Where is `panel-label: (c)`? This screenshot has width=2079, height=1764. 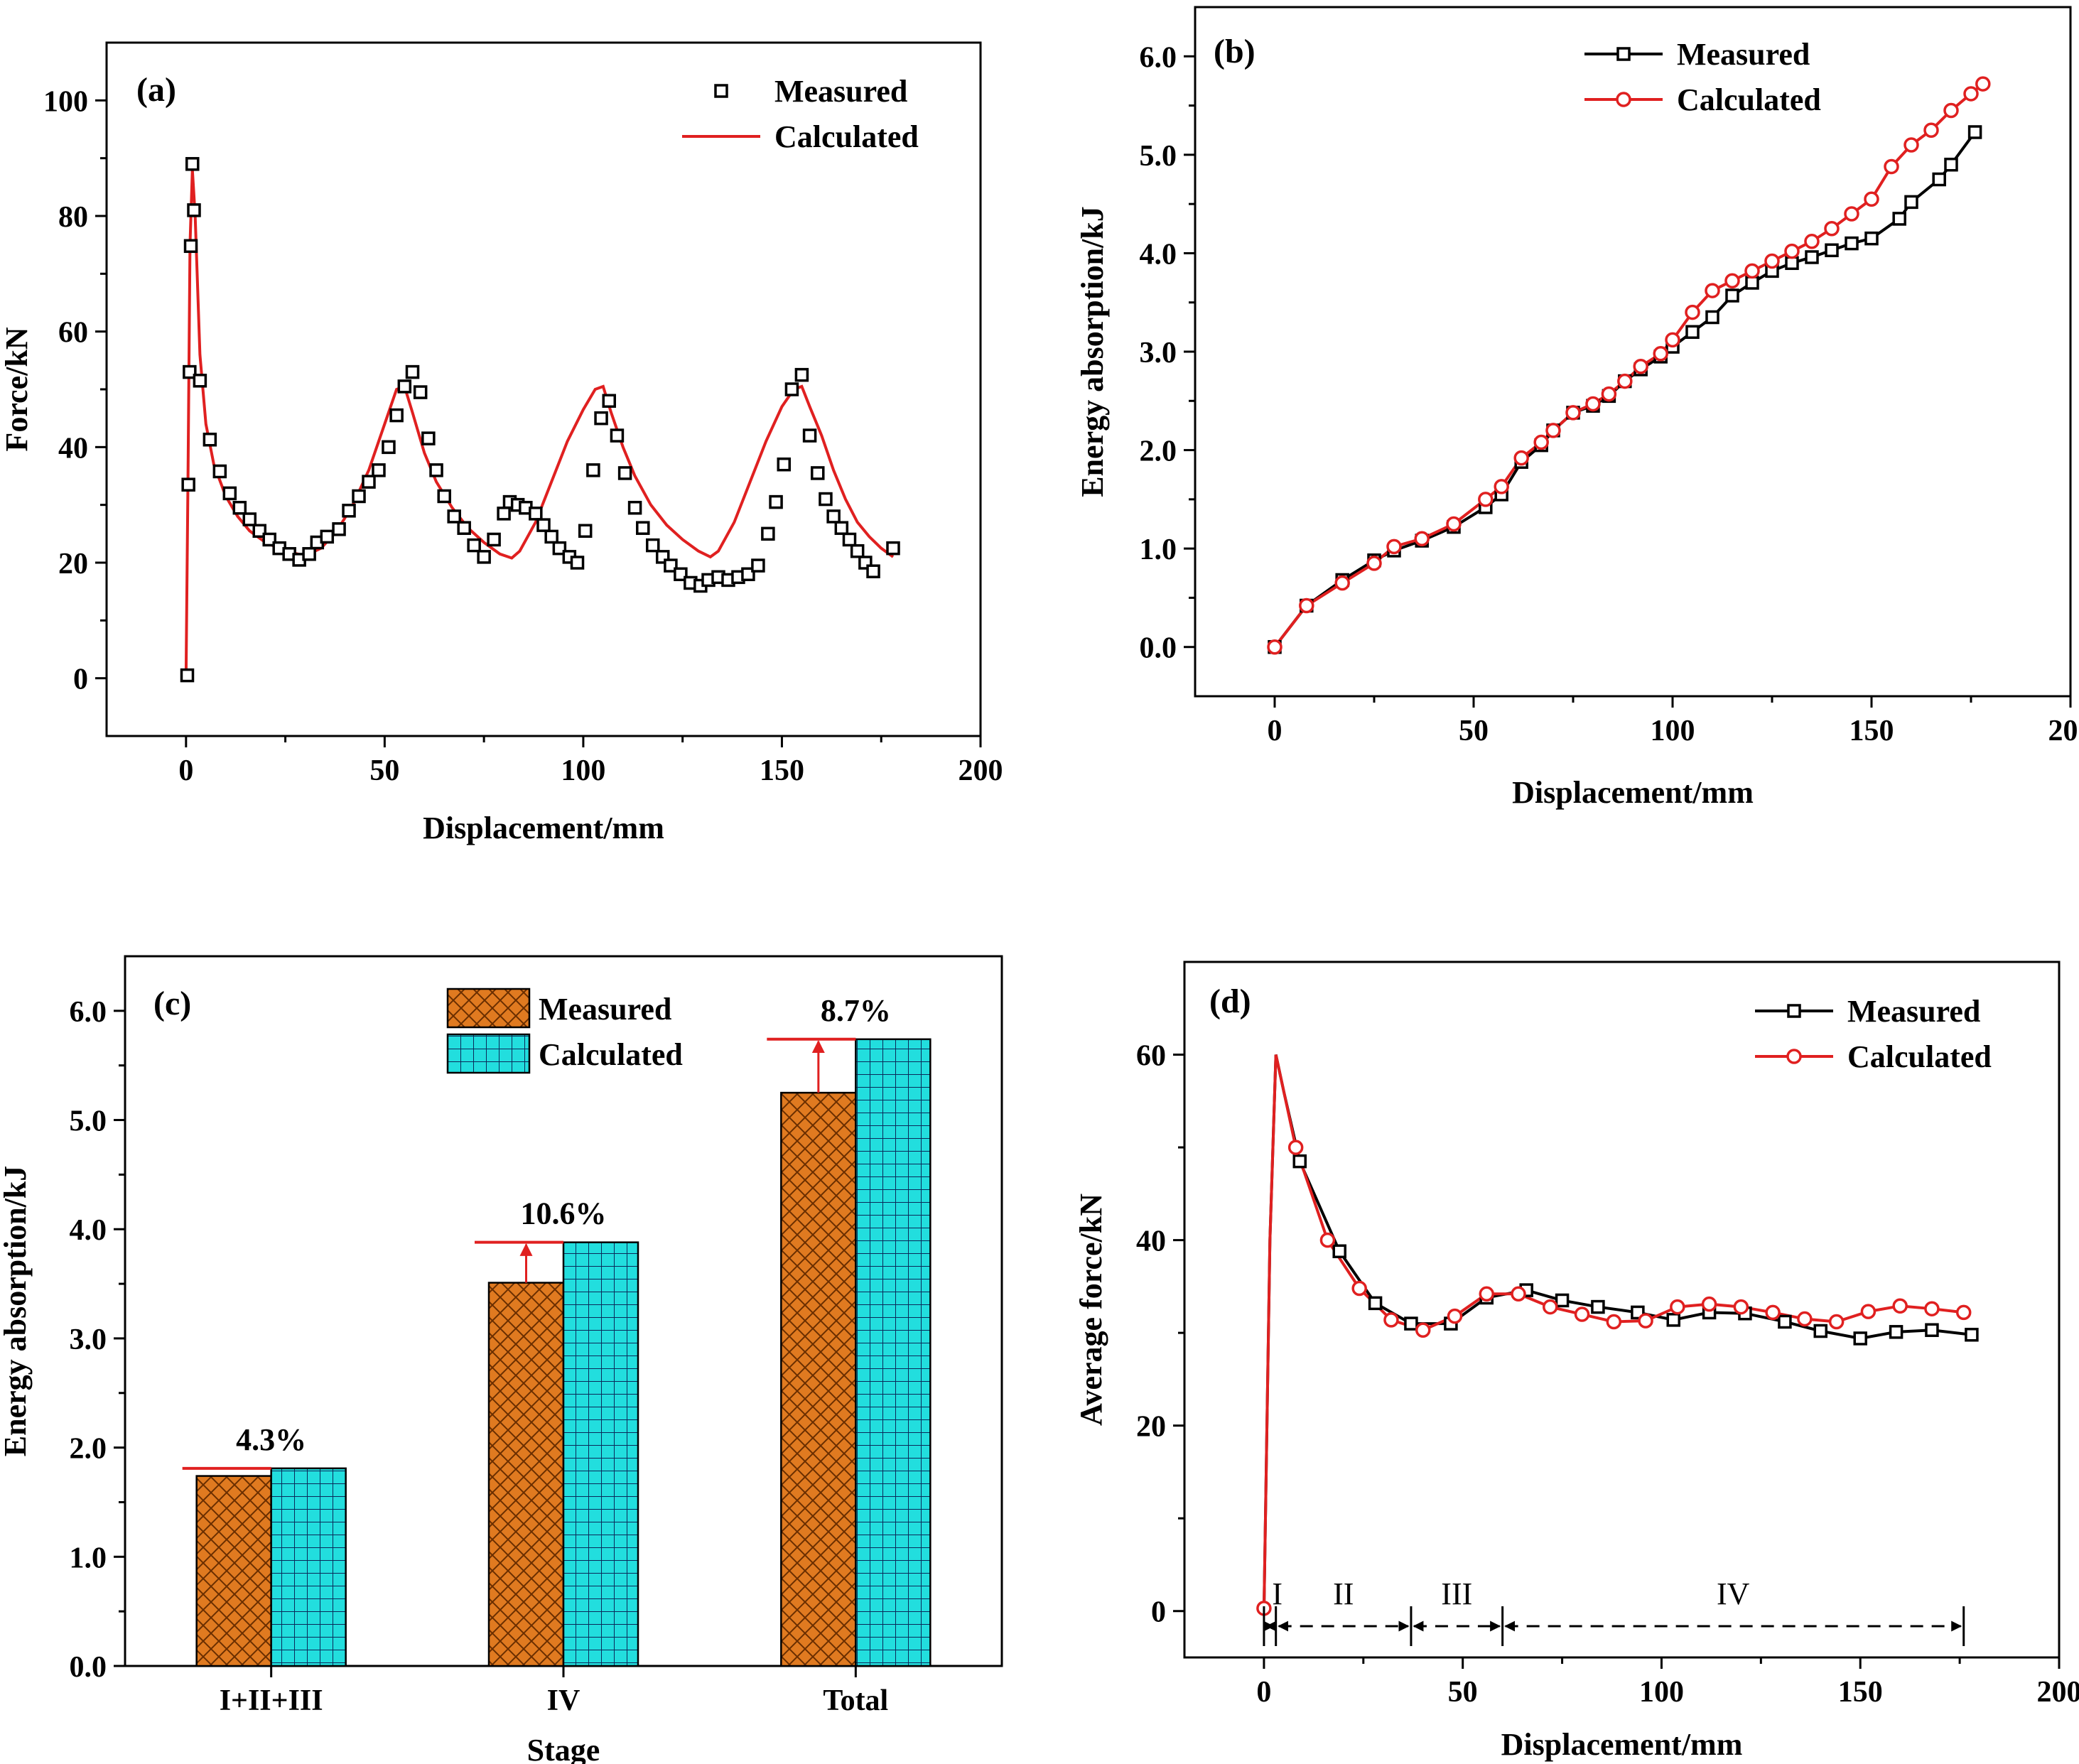 panel-label: (c) is located at coordinates (172, 1003).